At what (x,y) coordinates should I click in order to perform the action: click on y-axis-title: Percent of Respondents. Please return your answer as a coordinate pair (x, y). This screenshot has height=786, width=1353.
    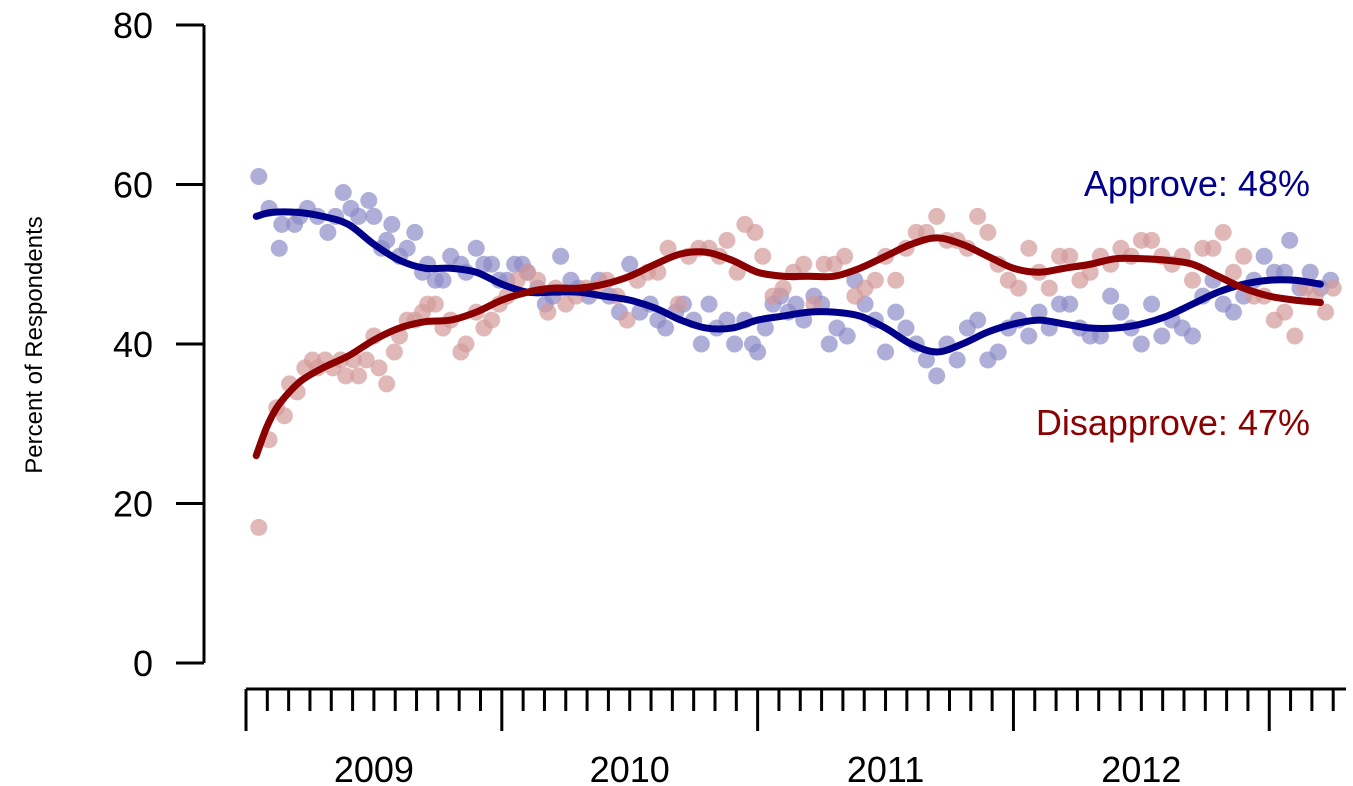
    Looking at the image, I should click on (34, 345).